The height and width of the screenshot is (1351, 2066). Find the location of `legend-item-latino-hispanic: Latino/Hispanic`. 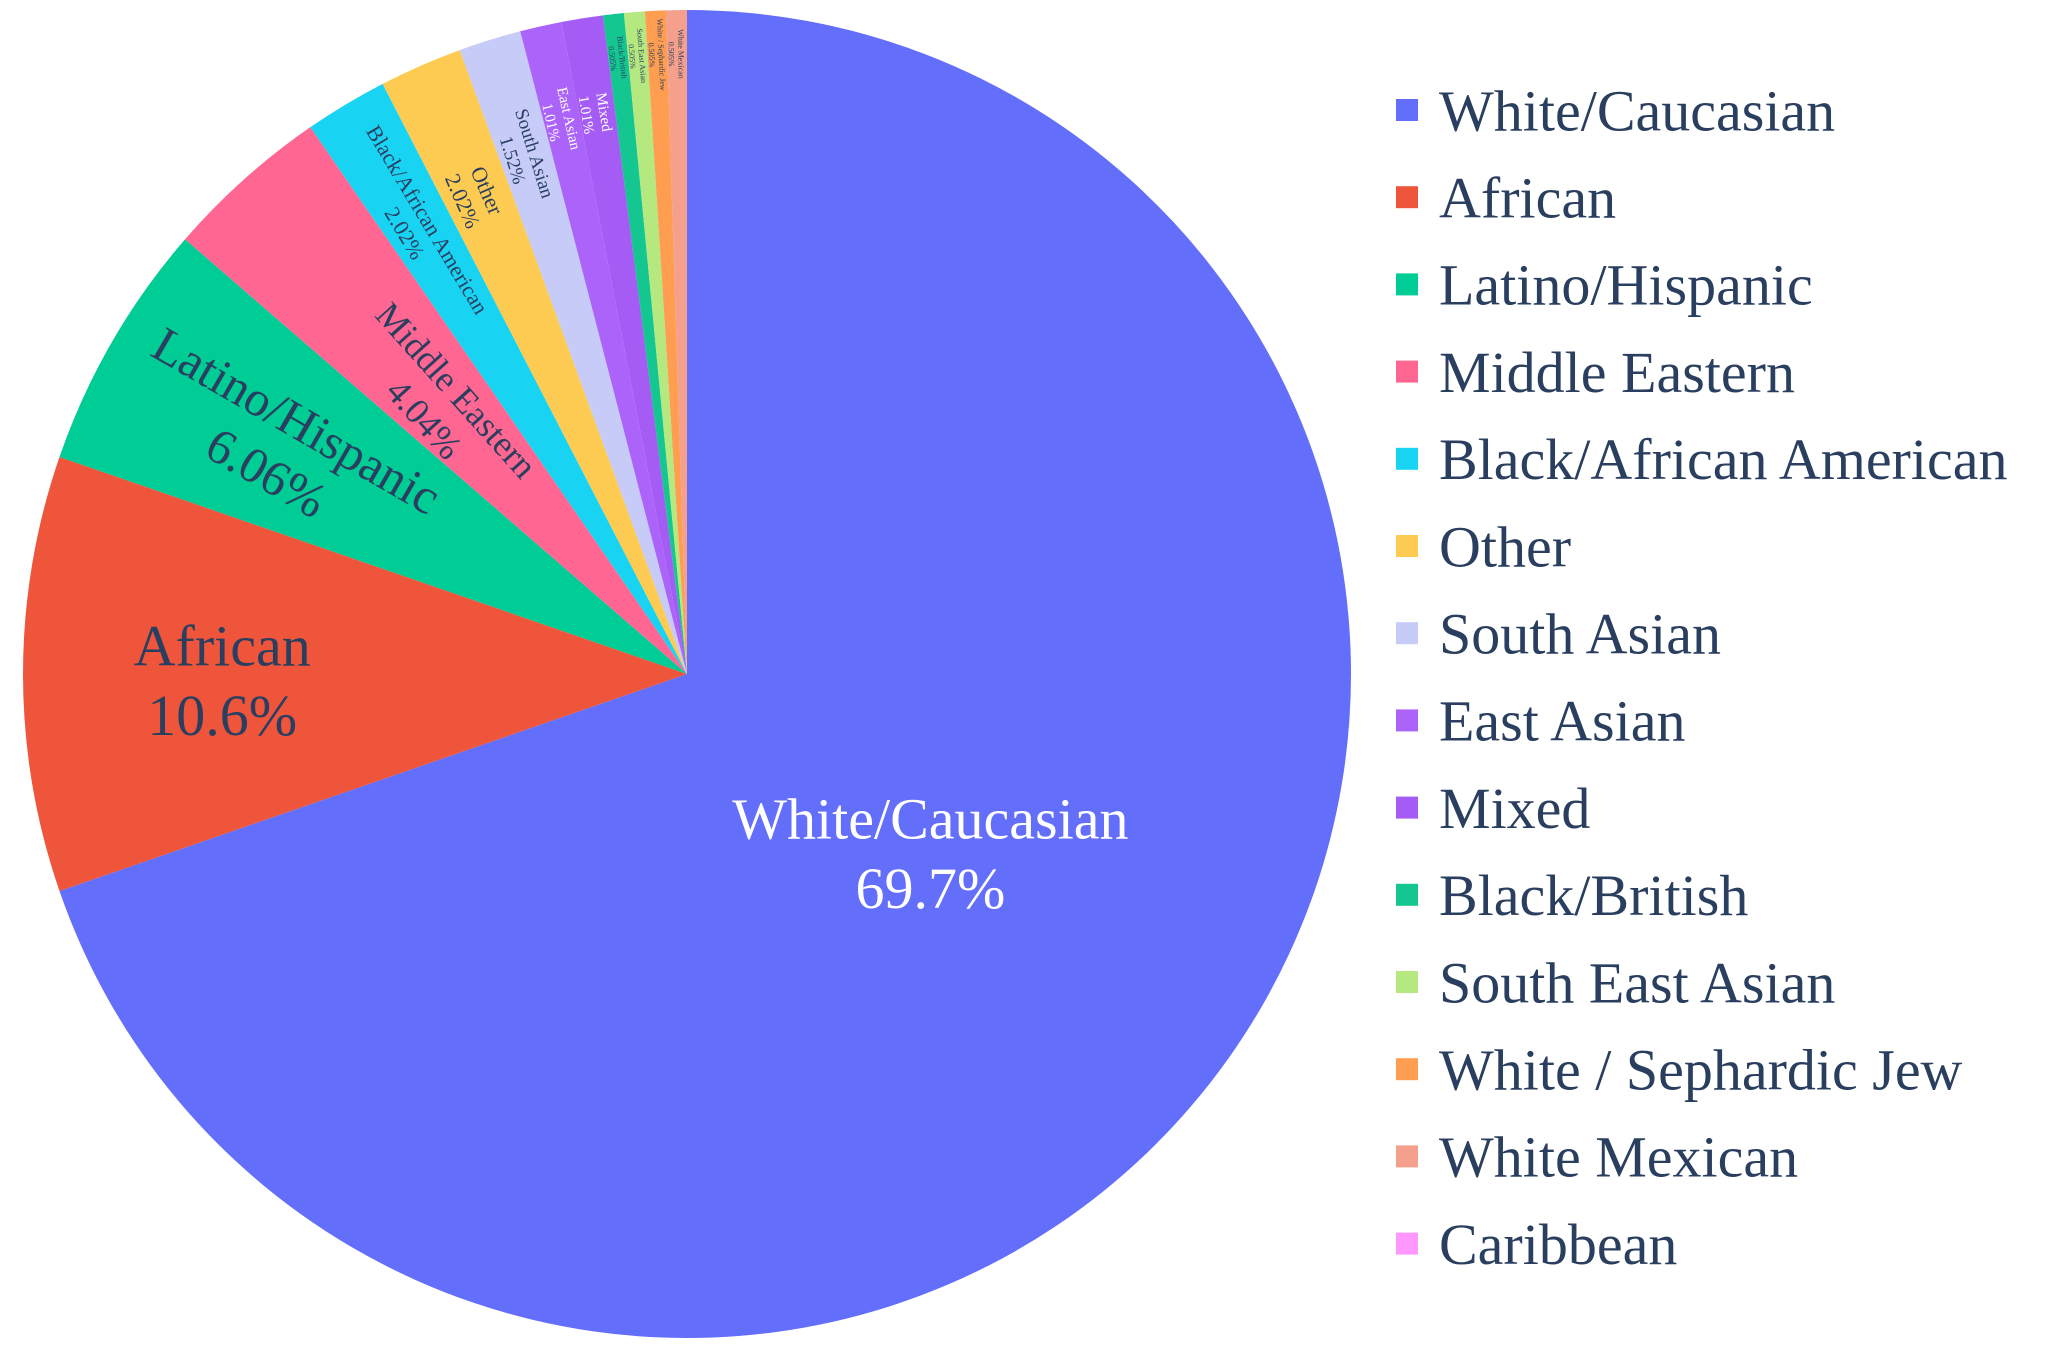

legend-item-latino-hispanic: Latino/Hispanic is located at coordinates (1604, 285).